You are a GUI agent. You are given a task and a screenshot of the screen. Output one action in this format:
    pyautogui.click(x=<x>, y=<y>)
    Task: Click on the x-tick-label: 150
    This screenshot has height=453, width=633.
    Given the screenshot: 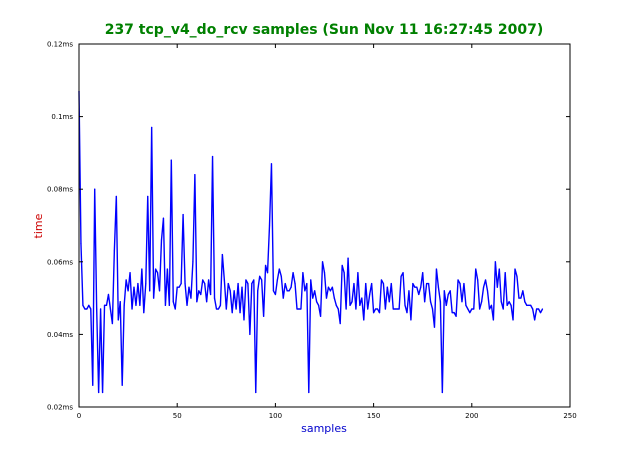 What is the action you would take?
    pyautogui.click(x=373, y=416)
    